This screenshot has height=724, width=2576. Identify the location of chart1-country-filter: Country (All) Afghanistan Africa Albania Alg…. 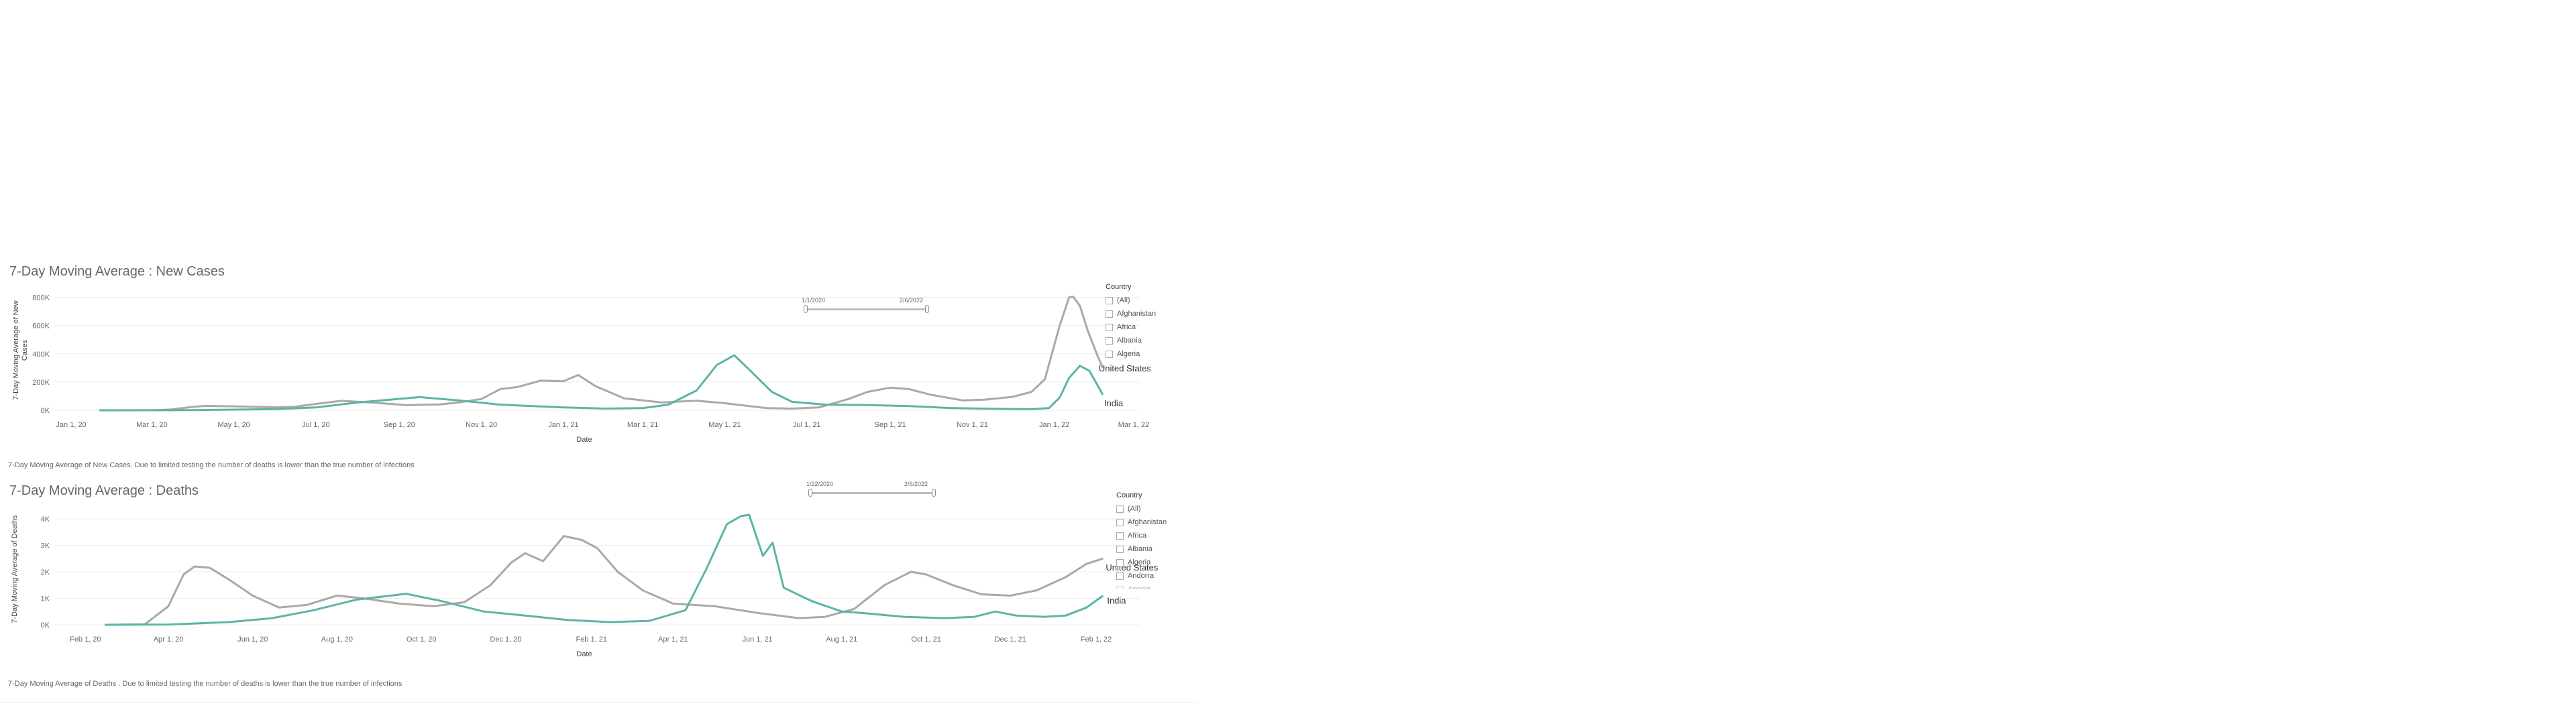
(1131, 322).